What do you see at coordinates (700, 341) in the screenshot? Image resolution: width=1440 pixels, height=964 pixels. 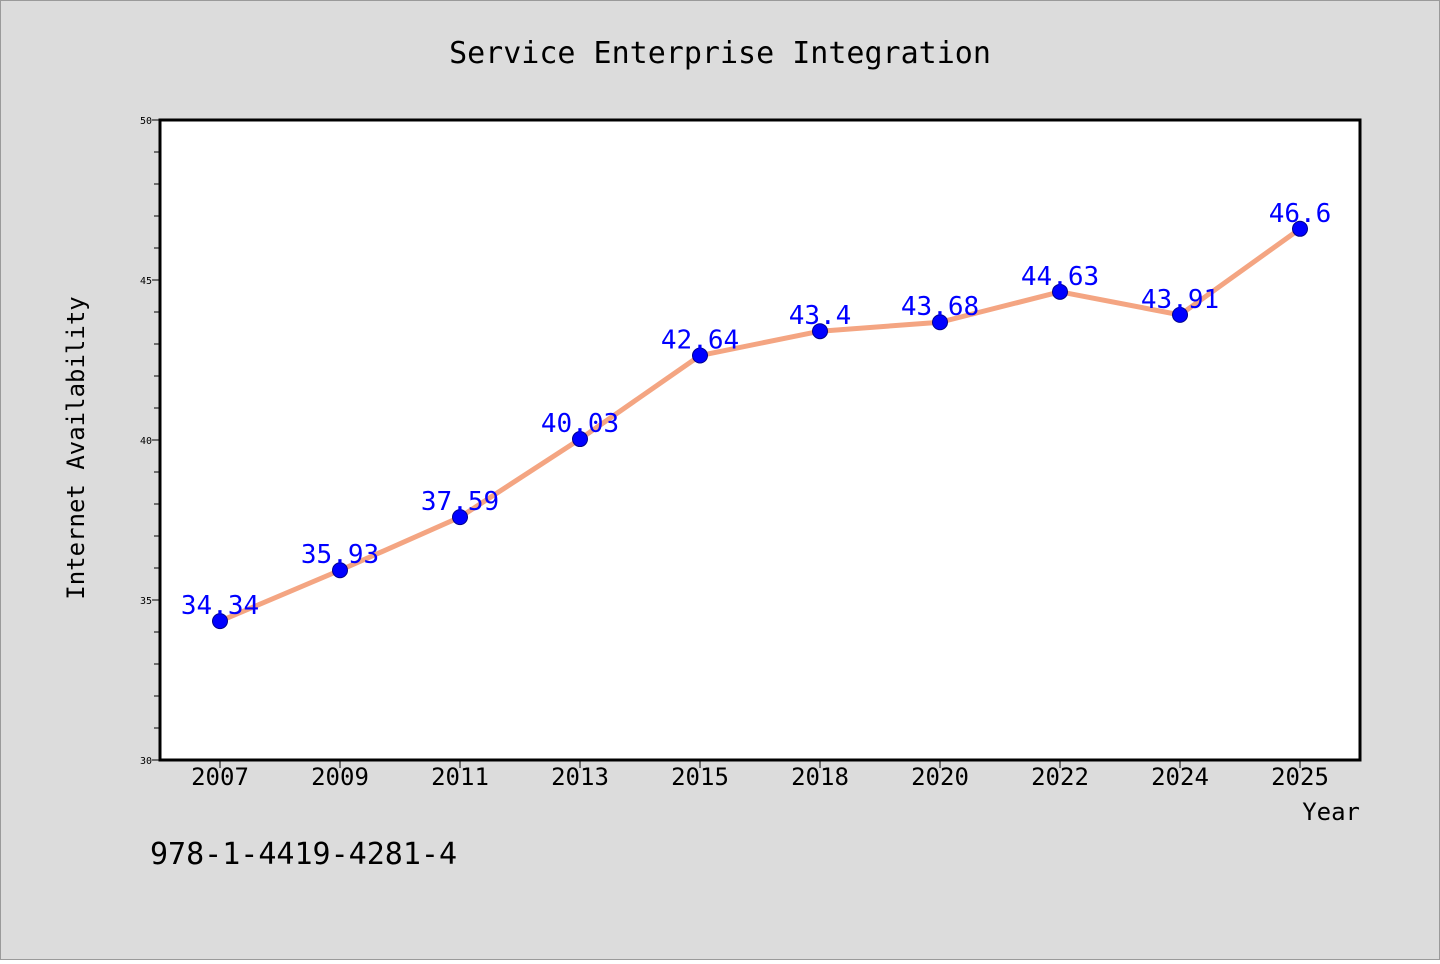 I see `data-label: 42.64` at bounding box center [700, 341].